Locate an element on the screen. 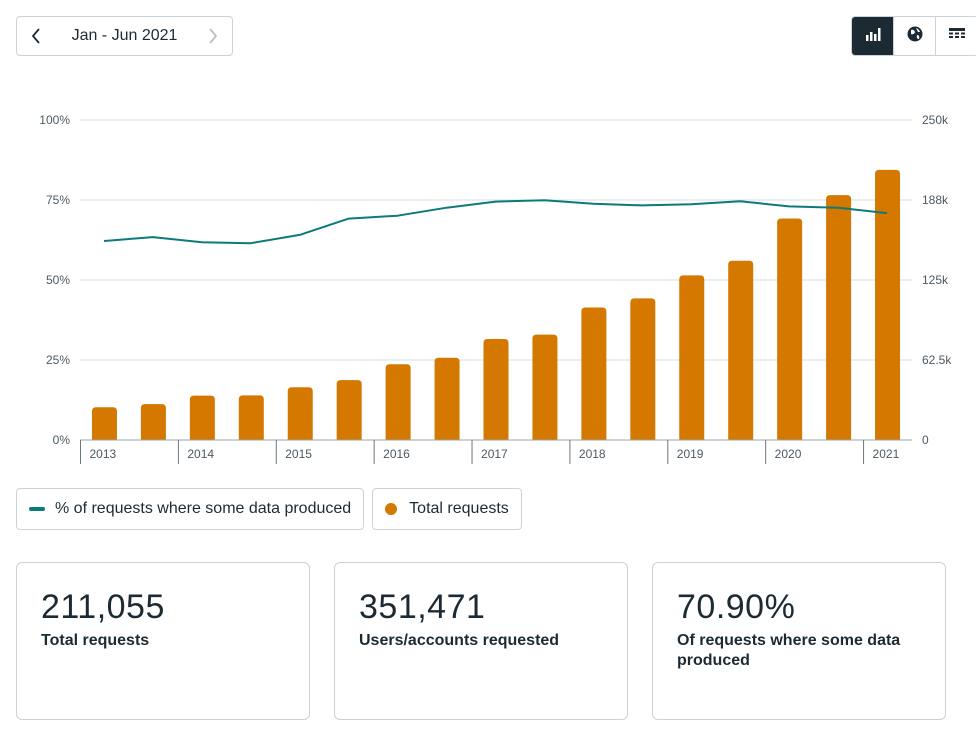  table-icon is located at coordinates (956, 36).